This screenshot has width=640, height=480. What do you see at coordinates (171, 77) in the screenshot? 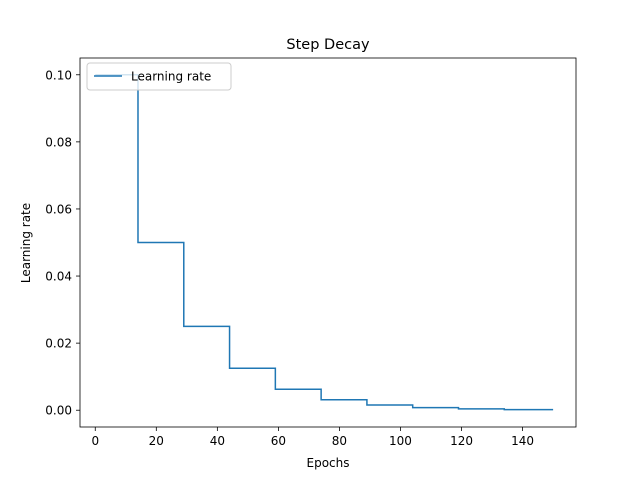
I see `legend-label: Learning rate` at bounding box center [171, 77].